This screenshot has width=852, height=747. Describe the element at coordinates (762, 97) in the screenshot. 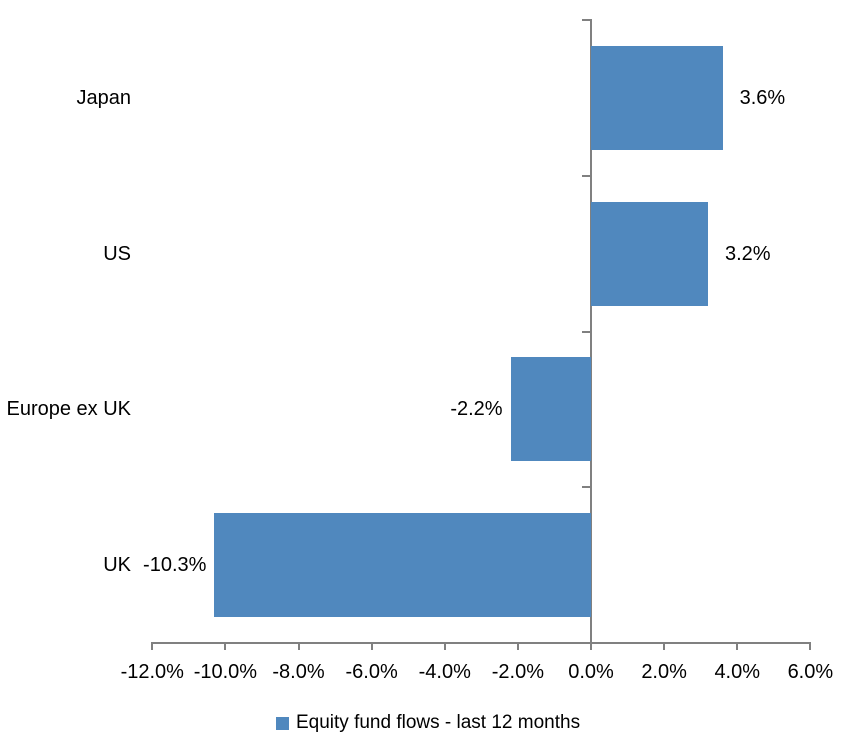

I see `bar-value-label: 3.6%` at that location.